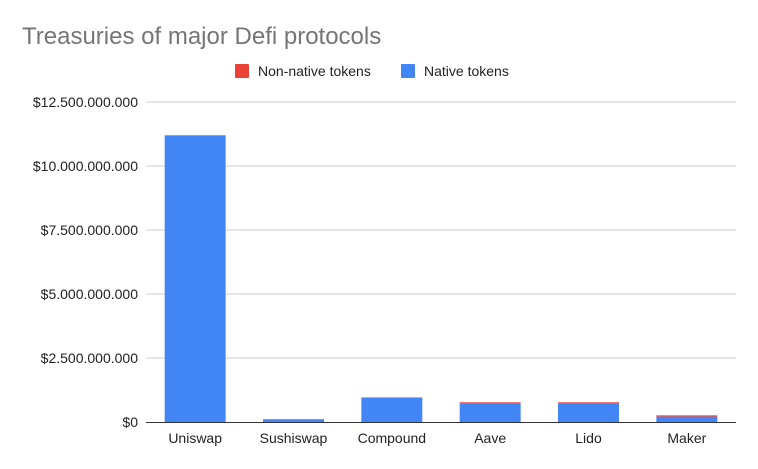 Image resolution: width=758 pixels, height=469 pixels. Describe the element at coordinates (90, 358) in the screenshot. I see `y-tick-label: $2.500.000.000` at that location.